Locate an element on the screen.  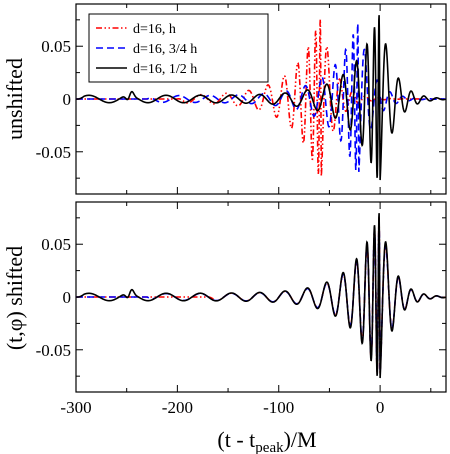
x-axis-title: (t - tpeak)/M is located at coordinates (266, 440).